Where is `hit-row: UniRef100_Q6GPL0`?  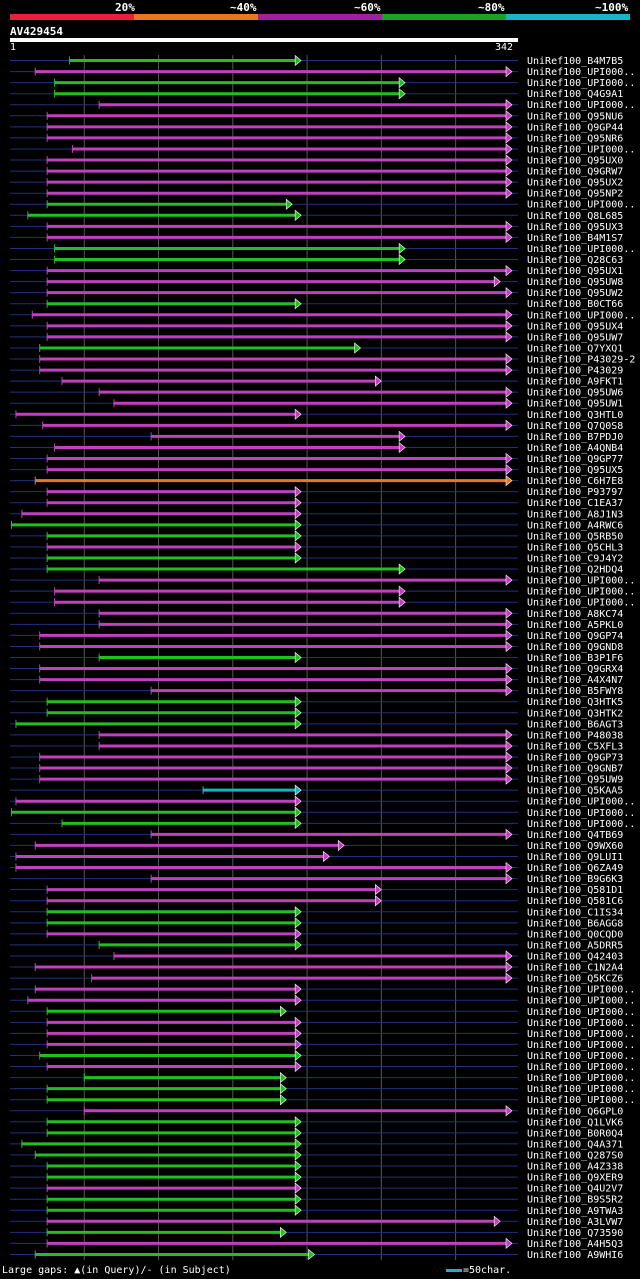
hit-row: UniRef100_Q6GPL0 is located at coordinates (316, 1111).